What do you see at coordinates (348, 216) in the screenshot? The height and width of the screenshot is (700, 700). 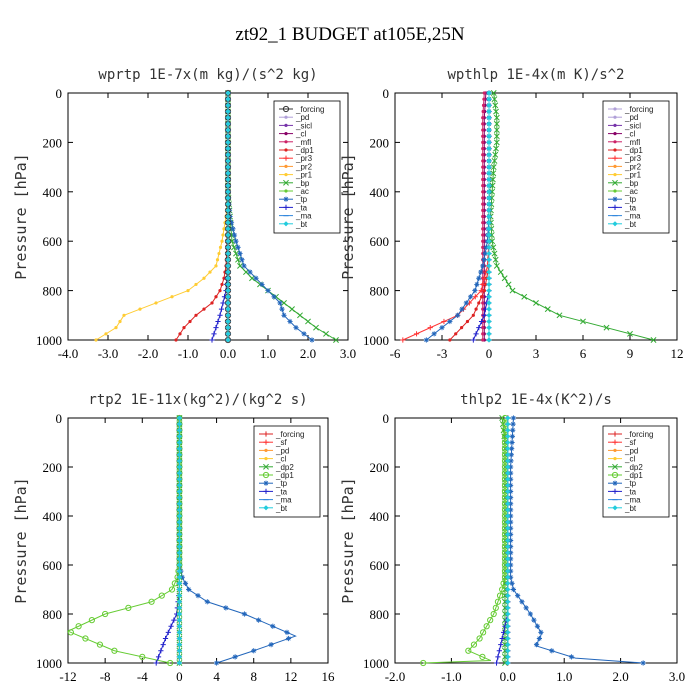 I see `y-axis-label: Pressure [hPa]` at bounding box center [348, 216].